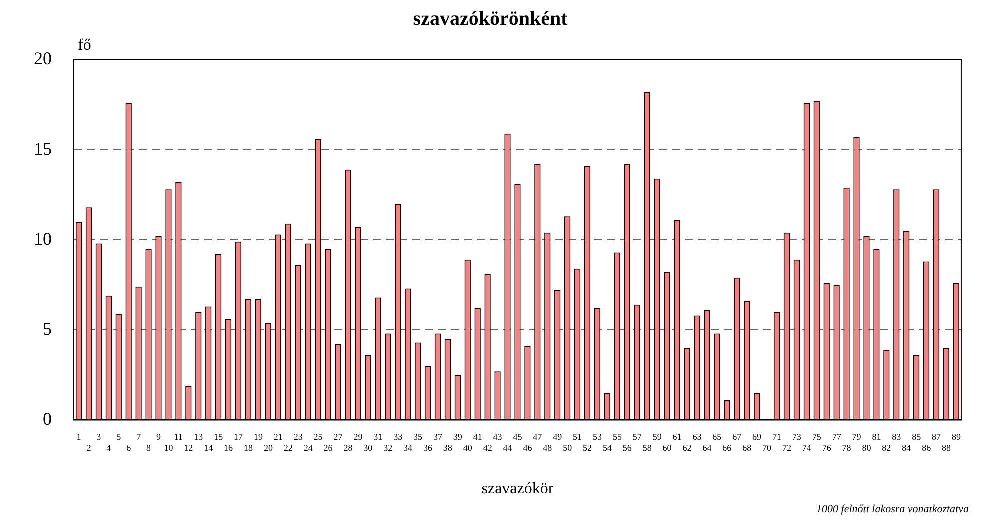 The width and height of the screenshot is (981, 525). What do you see at coordinates (837, 437) in the screenshot?
I see `x-tick-label: 77` at bounding box center [837, 437].